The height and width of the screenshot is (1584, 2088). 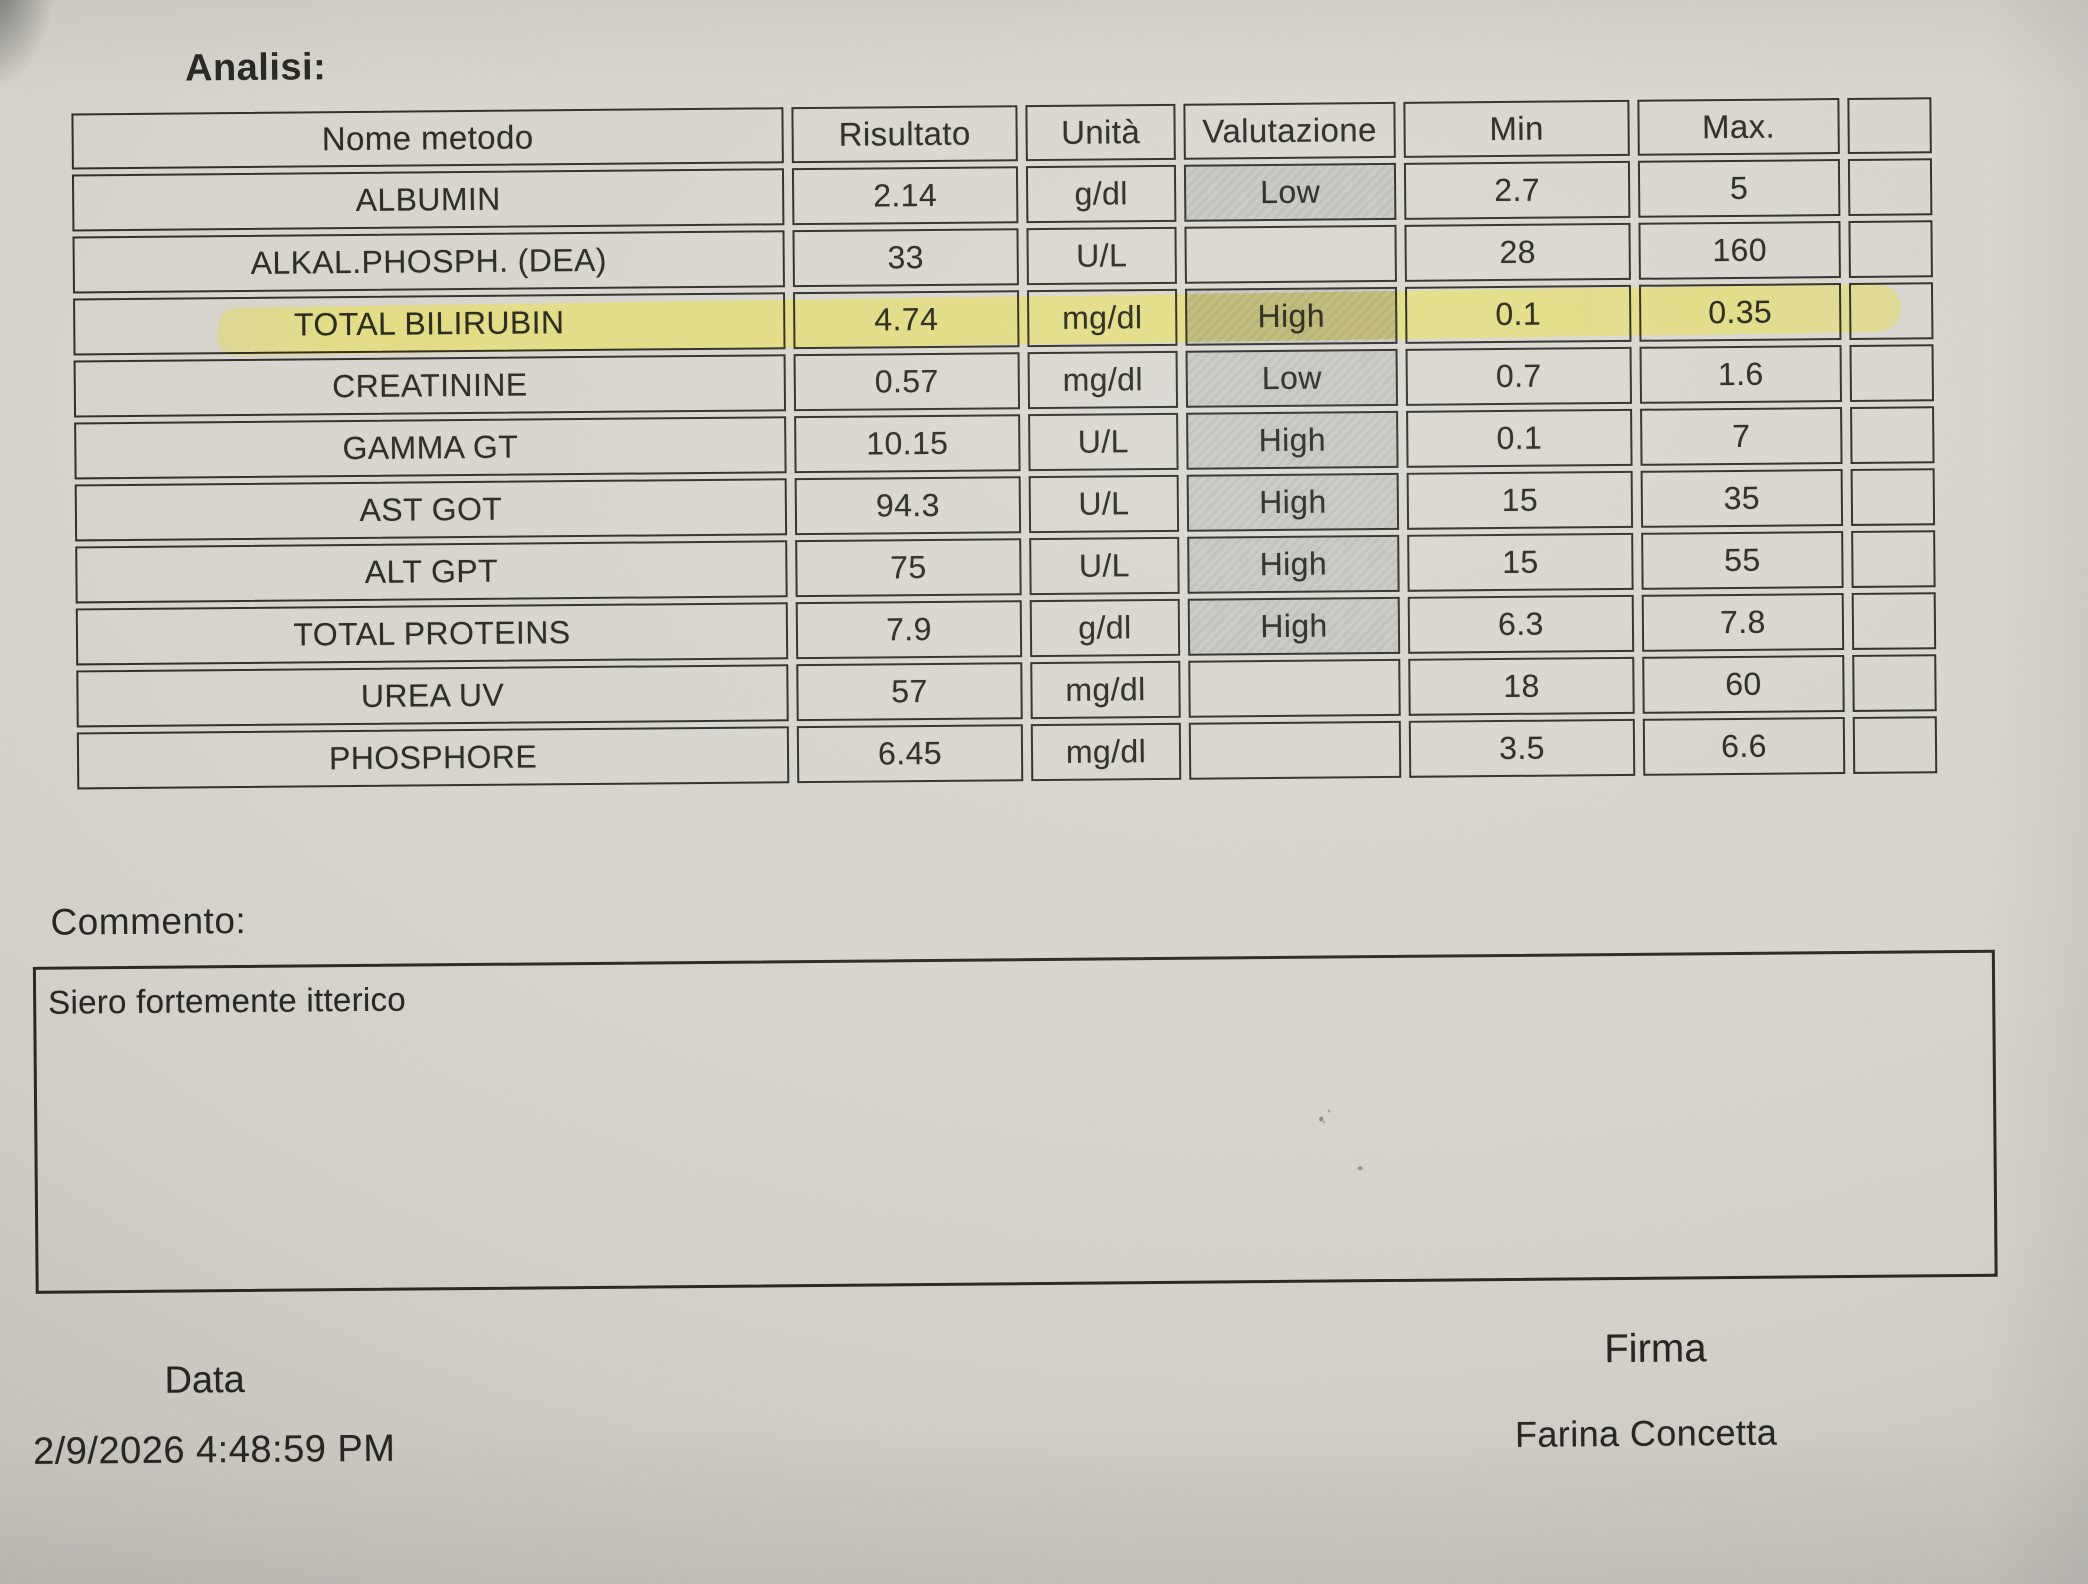 I want to click on method-name-cell: CREATININE, so click(x=430, y=386).